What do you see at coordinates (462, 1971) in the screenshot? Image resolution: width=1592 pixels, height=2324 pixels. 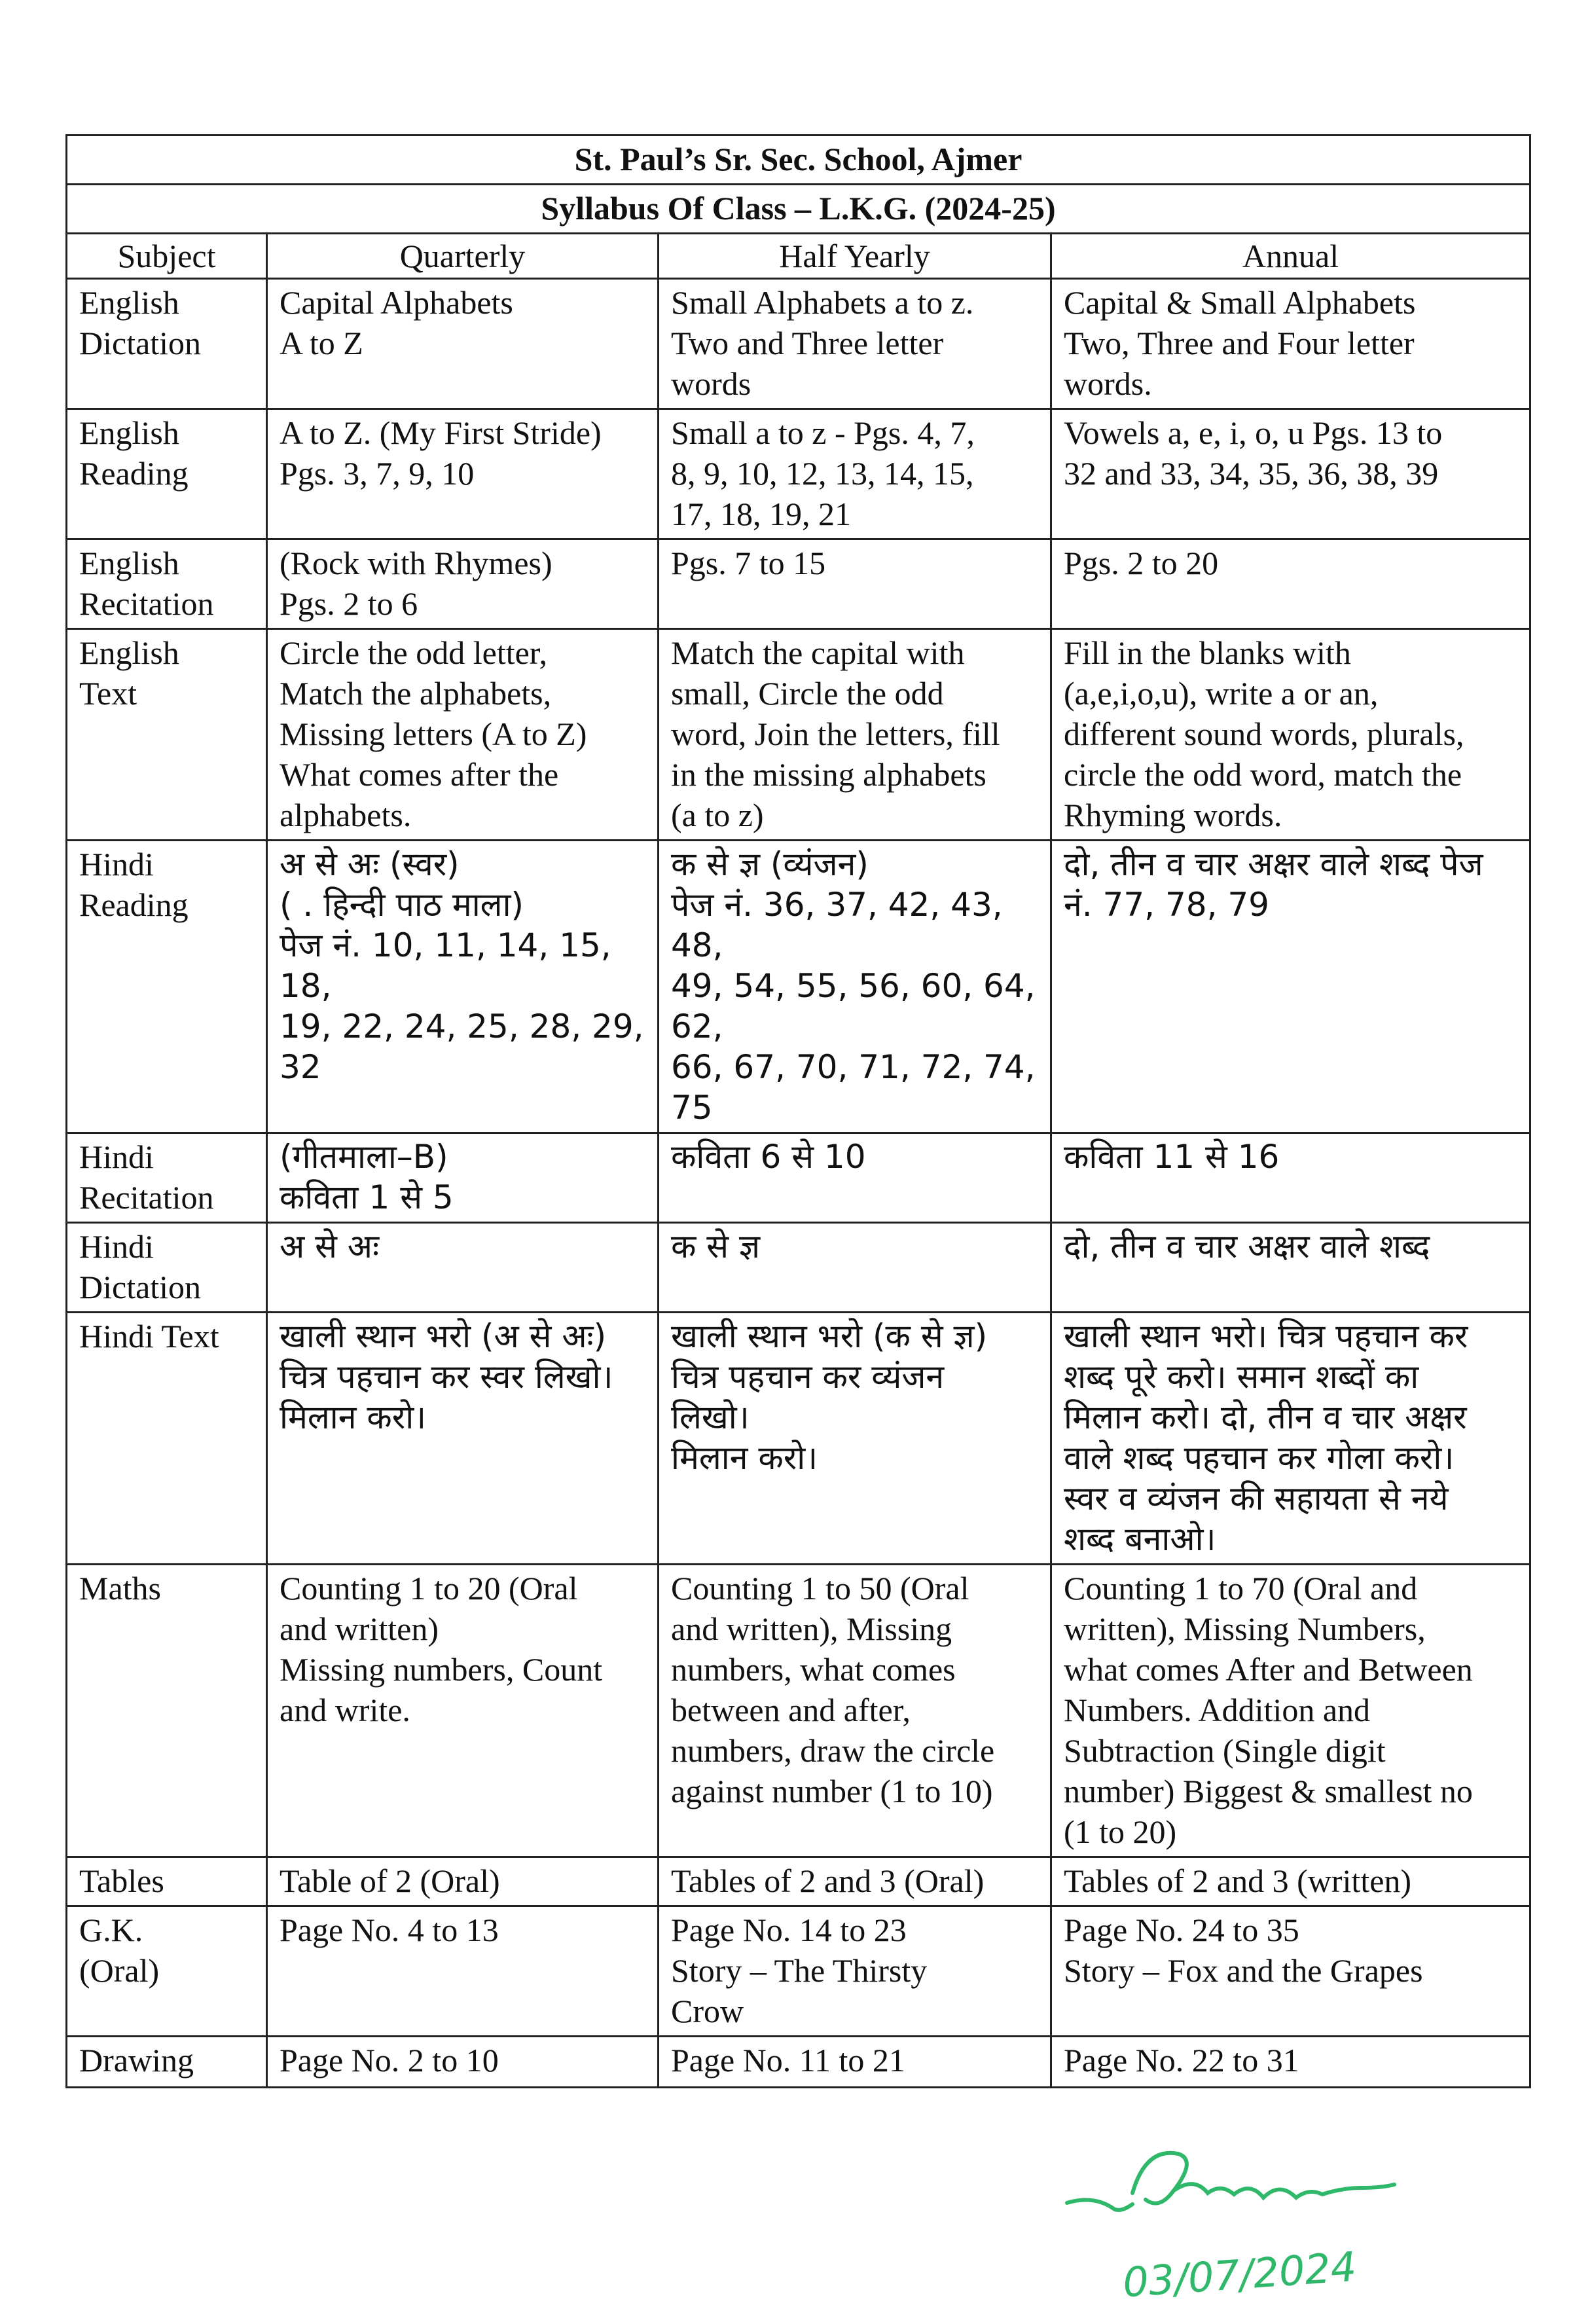 I see `quarterly-cell: Page No. 4 to 13` at bounding box center [462, 1971].